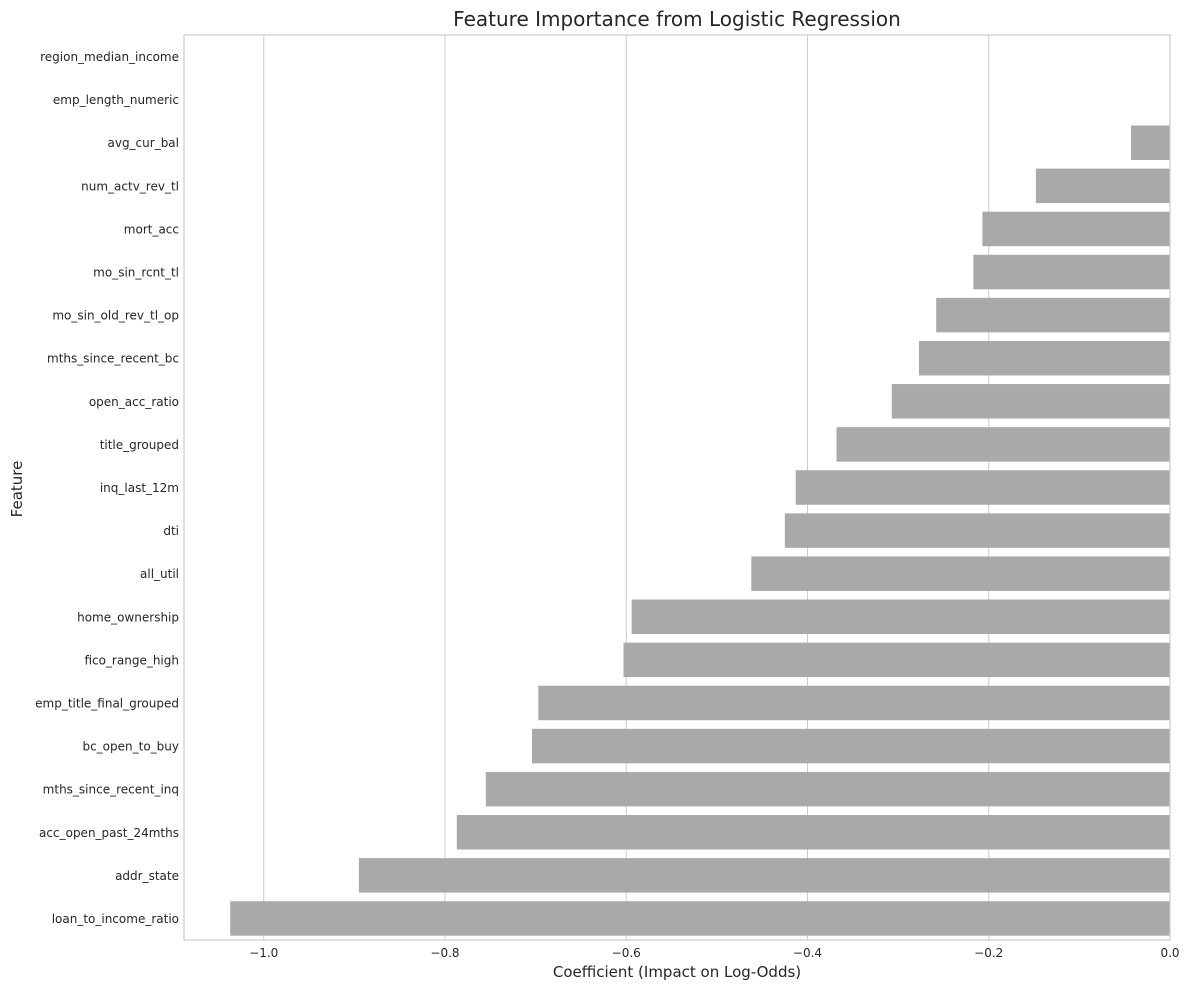 This screenshot has height=989, width=1189. Describe the element at coordinates (1053, 315) in the screenshot. I see `bar-mo_sin_old_rev_tl_op` at that location.